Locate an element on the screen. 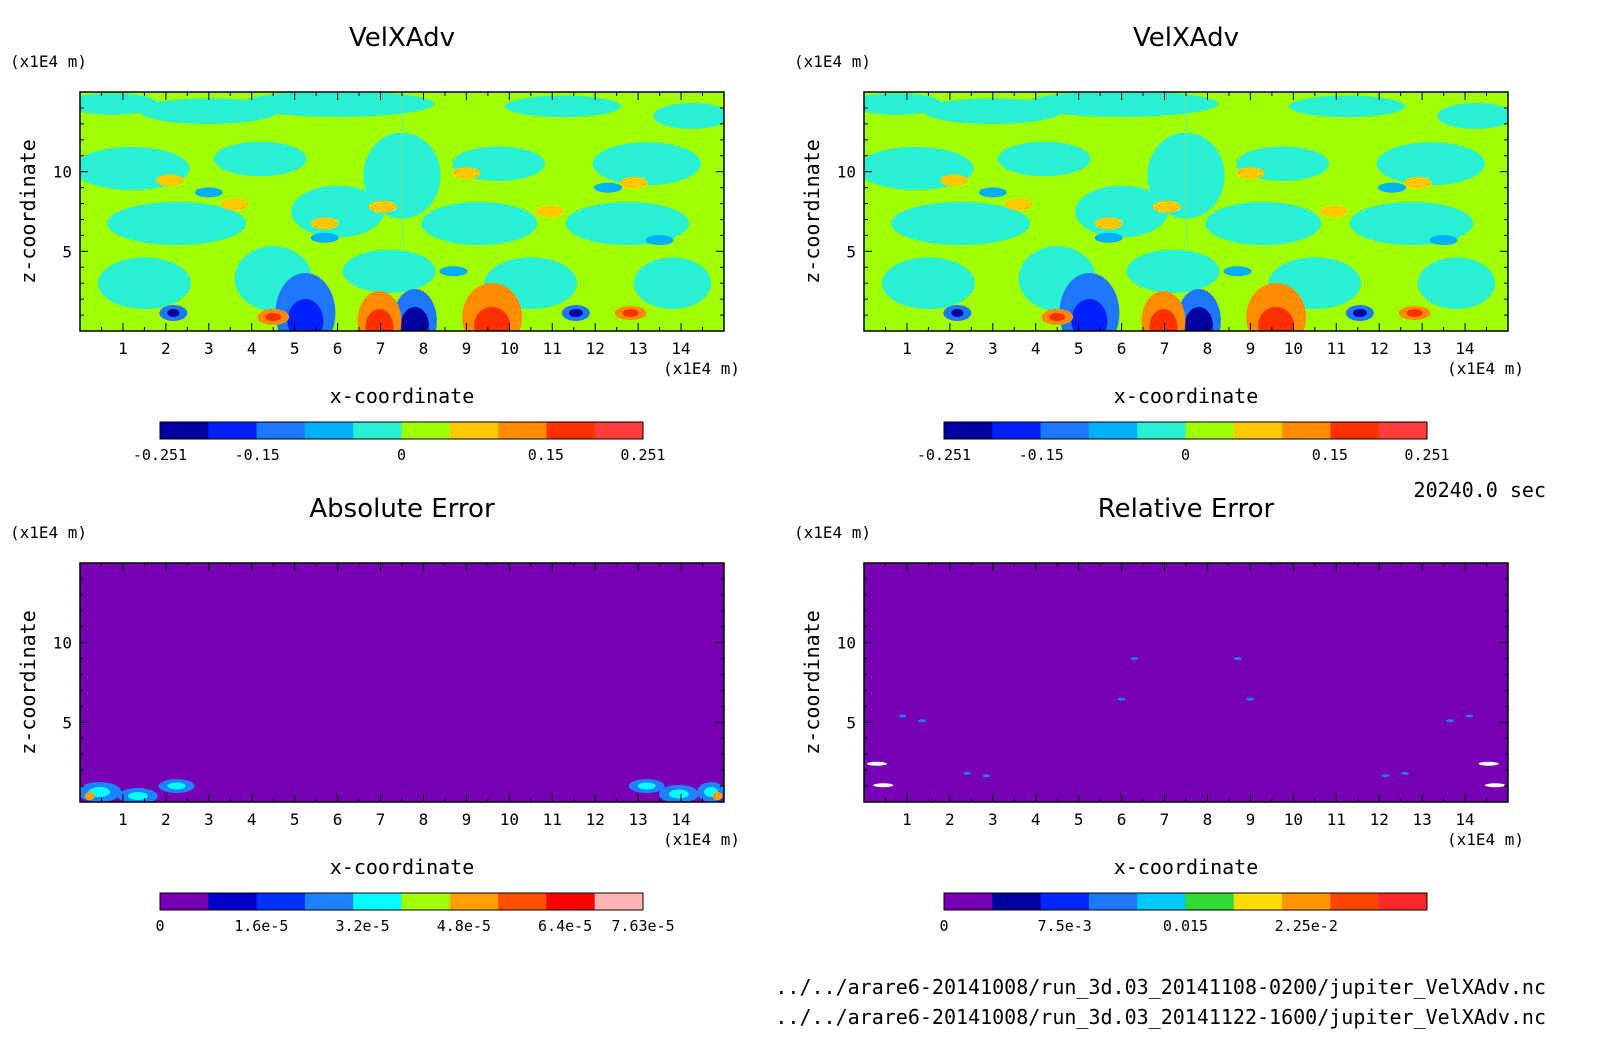  x-tick-label: 2 is located at coordinates (166, 348).